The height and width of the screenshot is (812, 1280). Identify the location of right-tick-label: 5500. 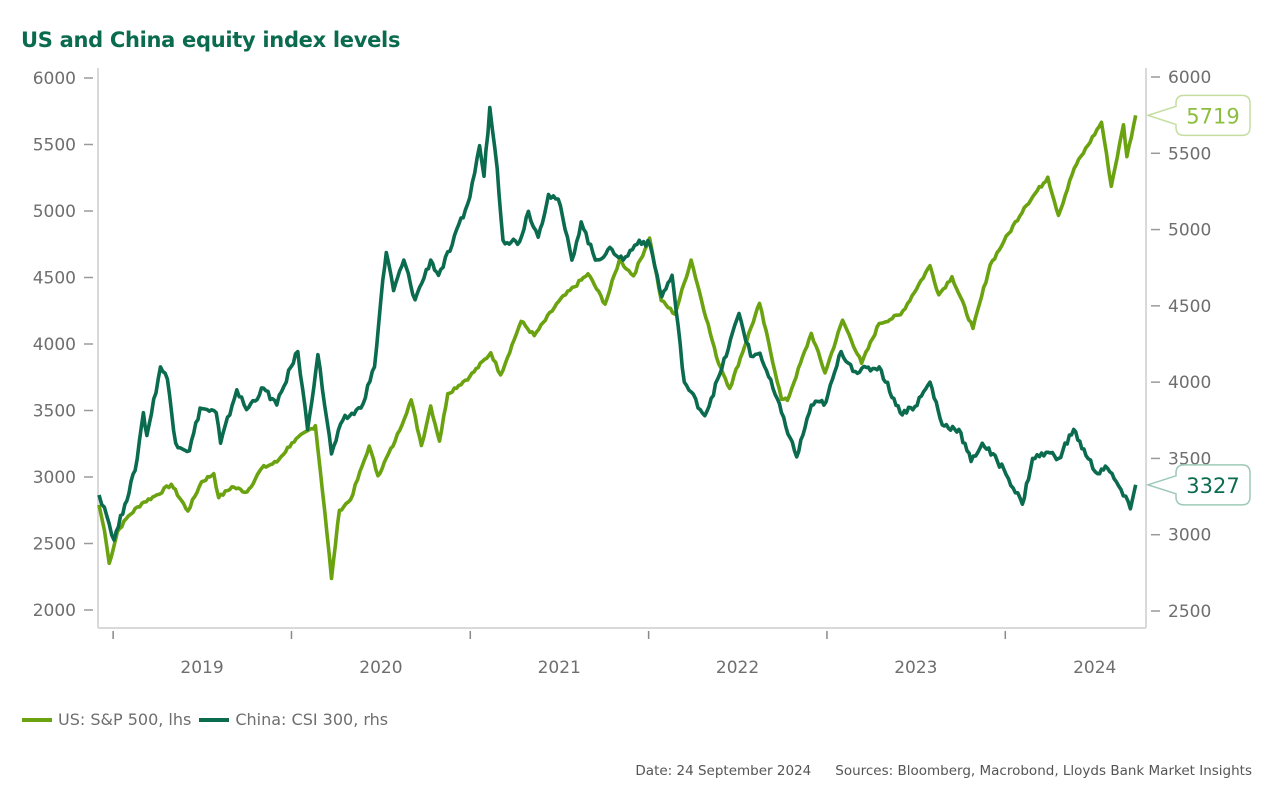
(1189, 154).